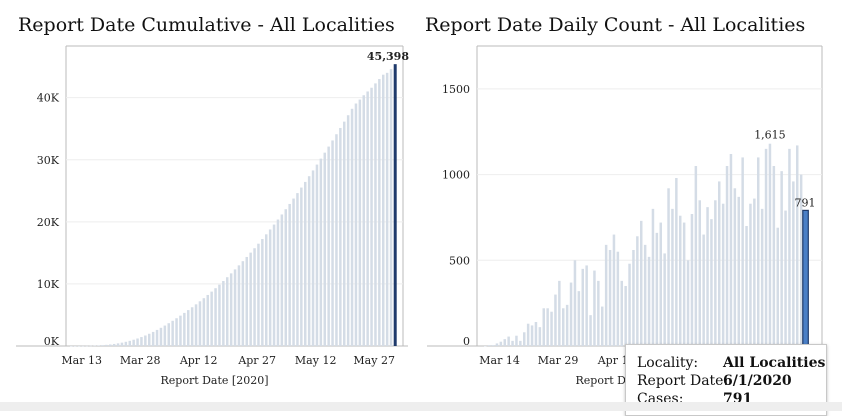 Image resolution: width=842 pixels, height=416 pixels. I want to click on tooltip-locality-value: All Localities, so click(774, 363).